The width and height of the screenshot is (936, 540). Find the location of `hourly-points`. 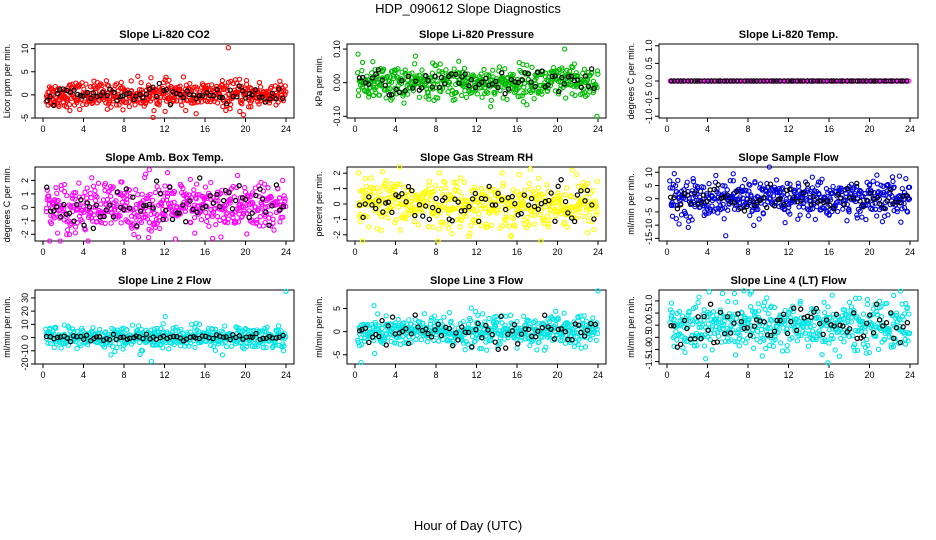

hourly-points is located at coordinates (476, 82).